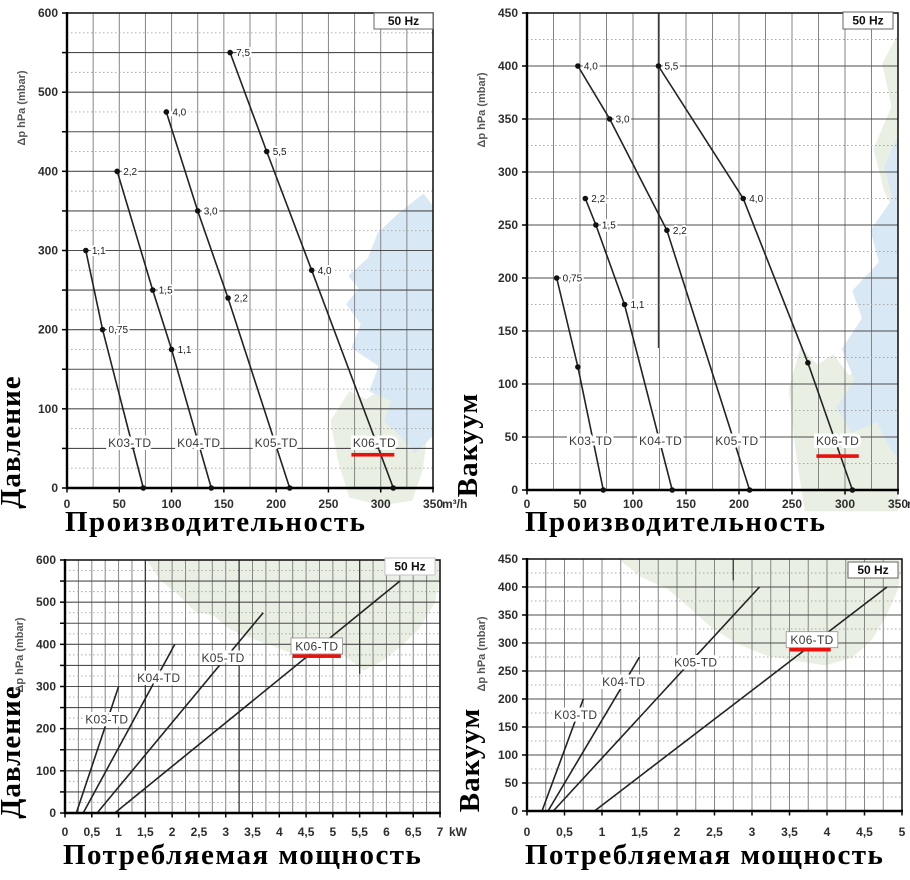  Describe the element at coordinates (508, 559) in the screenshot. I see `y-tick-label: 450` at that location.